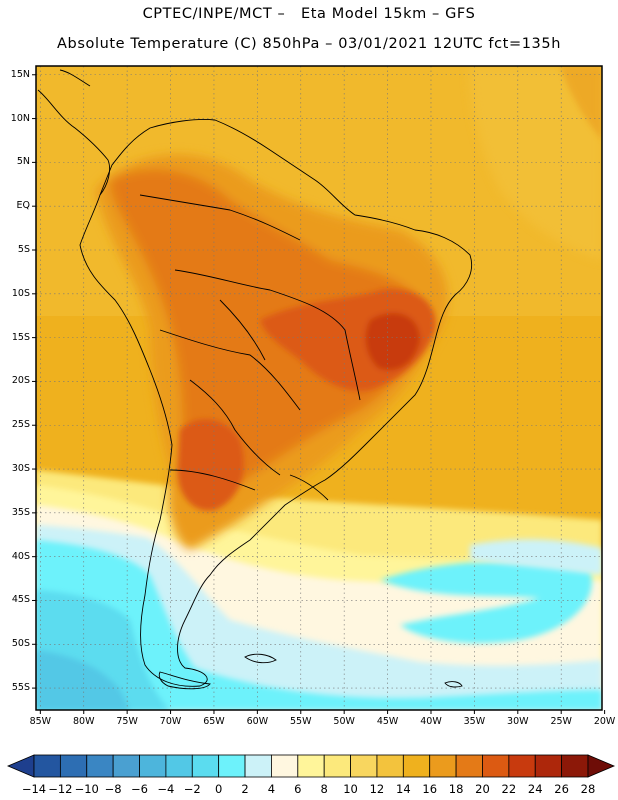 Image resolution: width=618 pixels, height=800 pixels. I want to click on lat-label: 10N, so click(20, 118).